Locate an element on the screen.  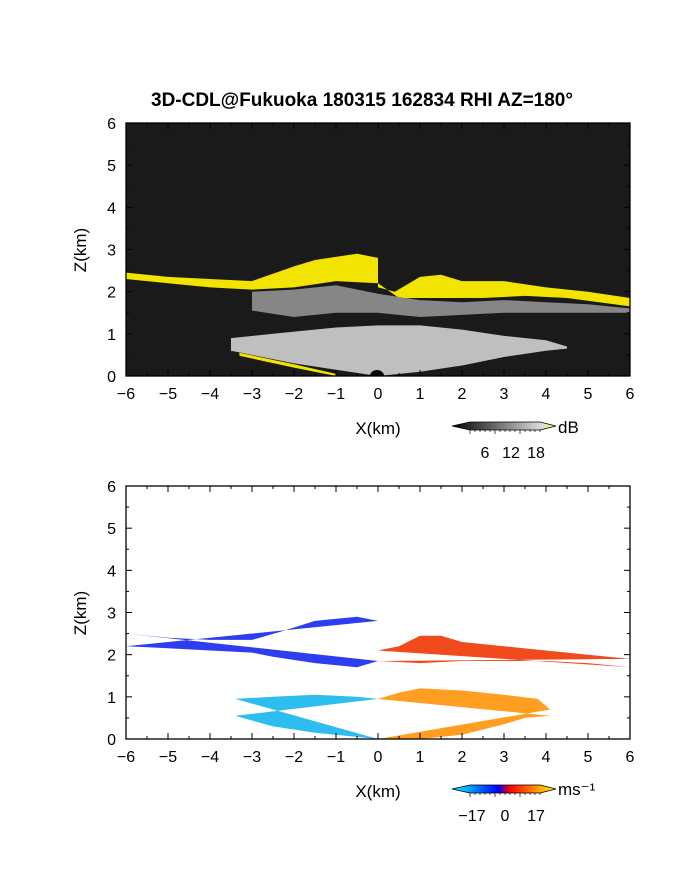
colorbar: dB 6 12 18 is located at coordinates (515, 440).